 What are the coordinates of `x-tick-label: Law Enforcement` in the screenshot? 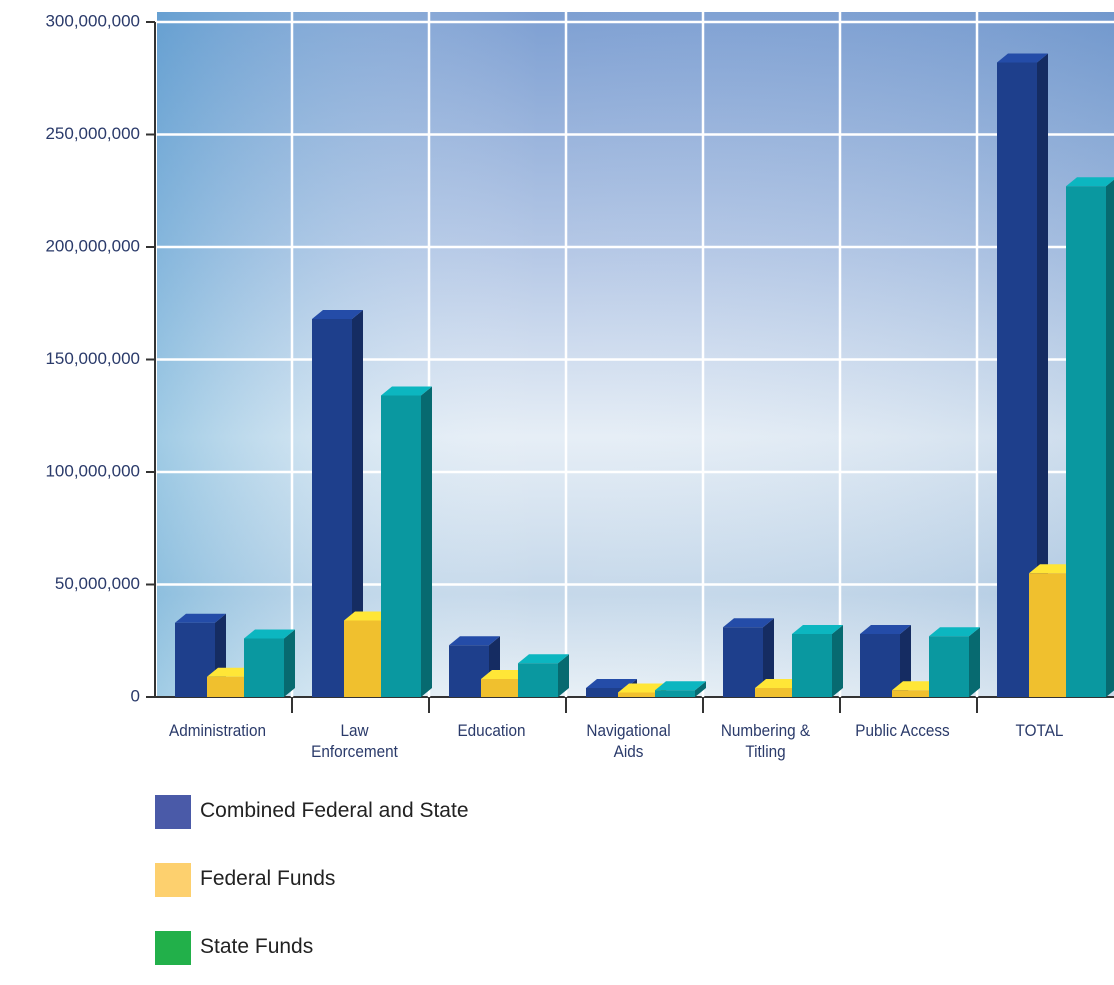 It's located at (354, 741).